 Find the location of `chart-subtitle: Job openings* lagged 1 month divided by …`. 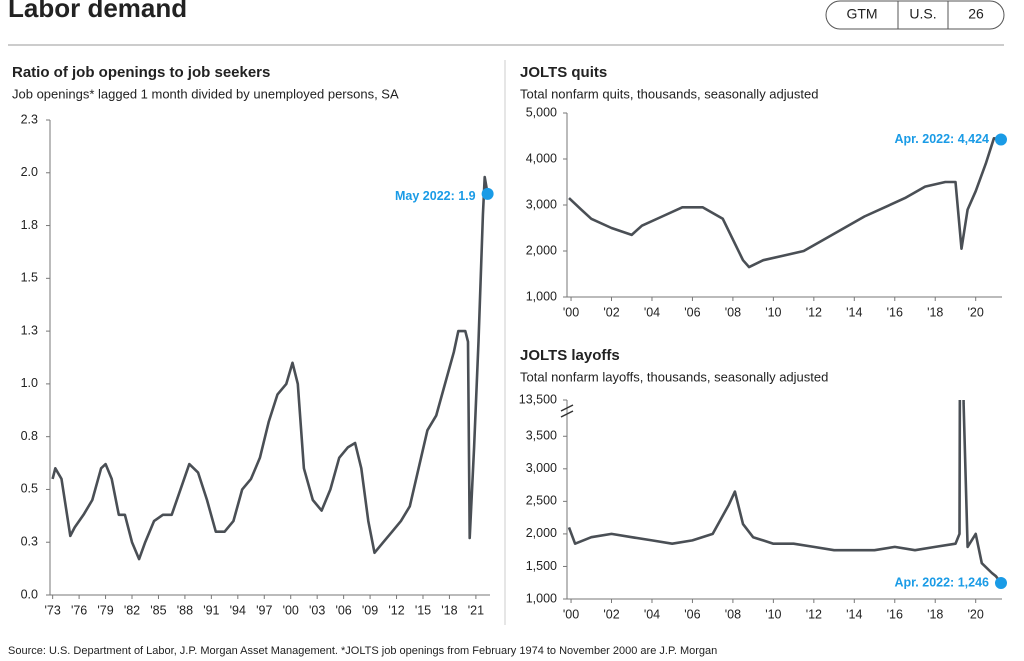

chart-subtitle: Job openings* lagged 1 month divided by … is located at coordinates (205, 93).